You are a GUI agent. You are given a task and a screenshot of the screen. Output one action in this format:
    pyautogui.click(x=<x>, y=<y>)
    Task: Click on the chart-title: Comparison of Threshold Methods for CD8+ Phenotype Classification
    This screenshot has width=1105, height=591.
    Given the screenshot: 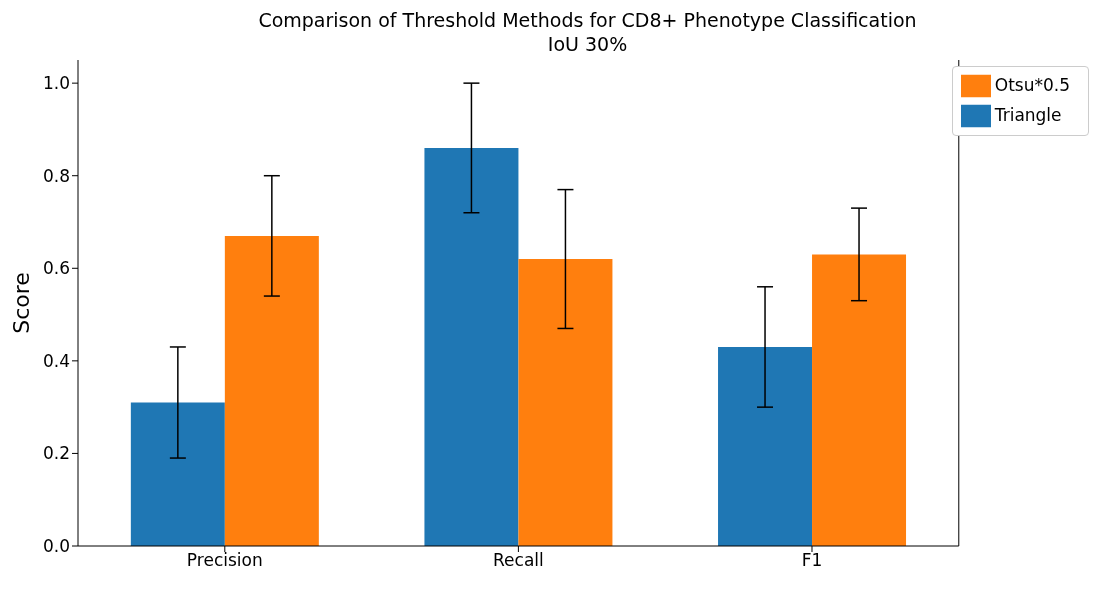 What is the action you would take?
    pyautogui.click(x=587, y=20)
    